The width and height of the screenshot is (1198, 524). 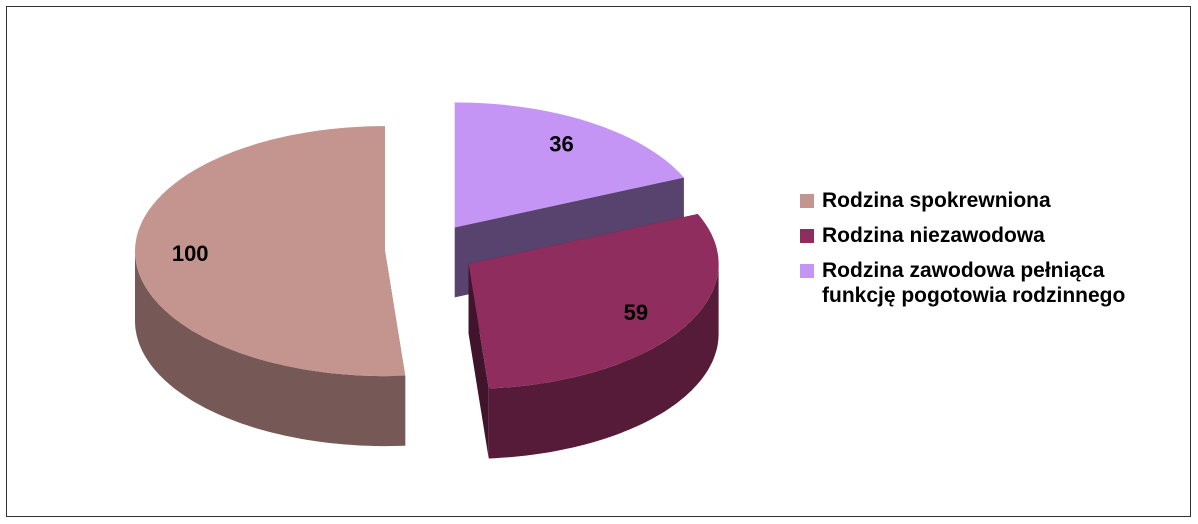 I want to click on legend-item: Rodzina spokrewniona, so click(x=975, y=200).